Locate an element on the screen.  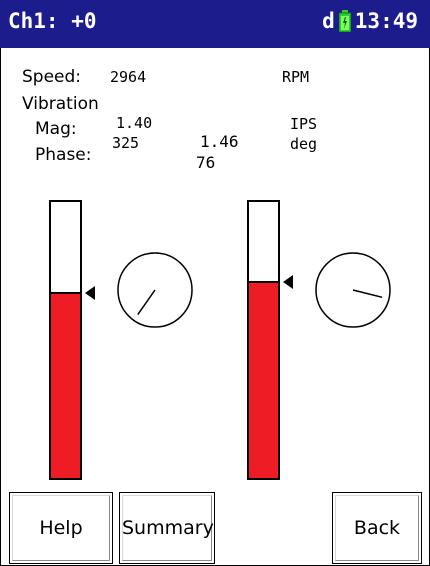
vibration-label: Vibration is located at coordinates (60, 104).